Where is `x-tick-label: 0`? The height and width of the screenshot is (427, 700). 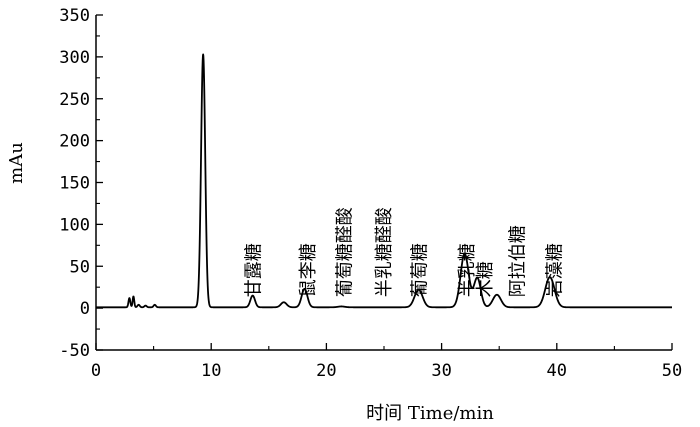 x-tick-label: 0 is located at coordinates (96, 371).